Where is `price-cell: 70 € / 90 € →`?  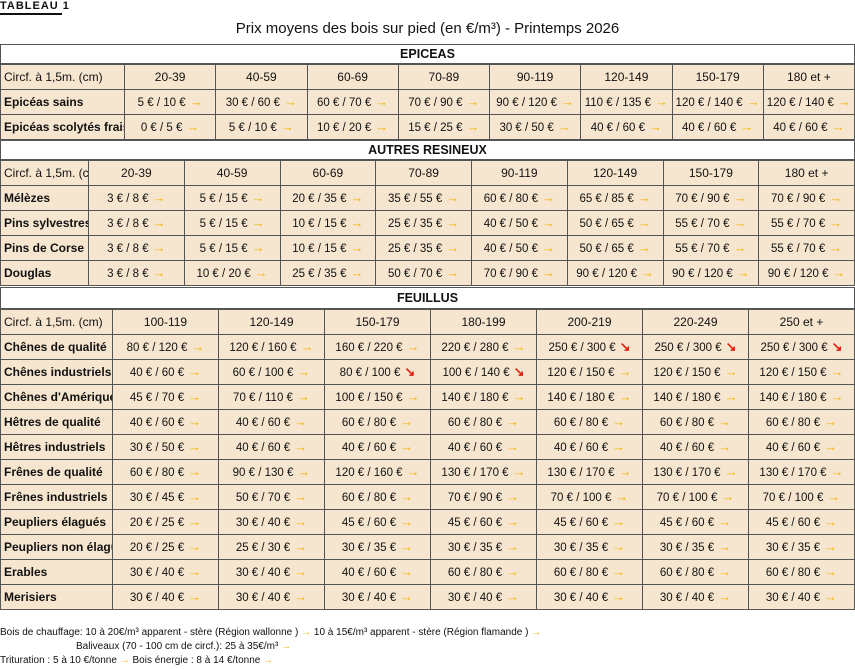
price-cell: 70 € / 90 € → is located at coordinates (711, 198).